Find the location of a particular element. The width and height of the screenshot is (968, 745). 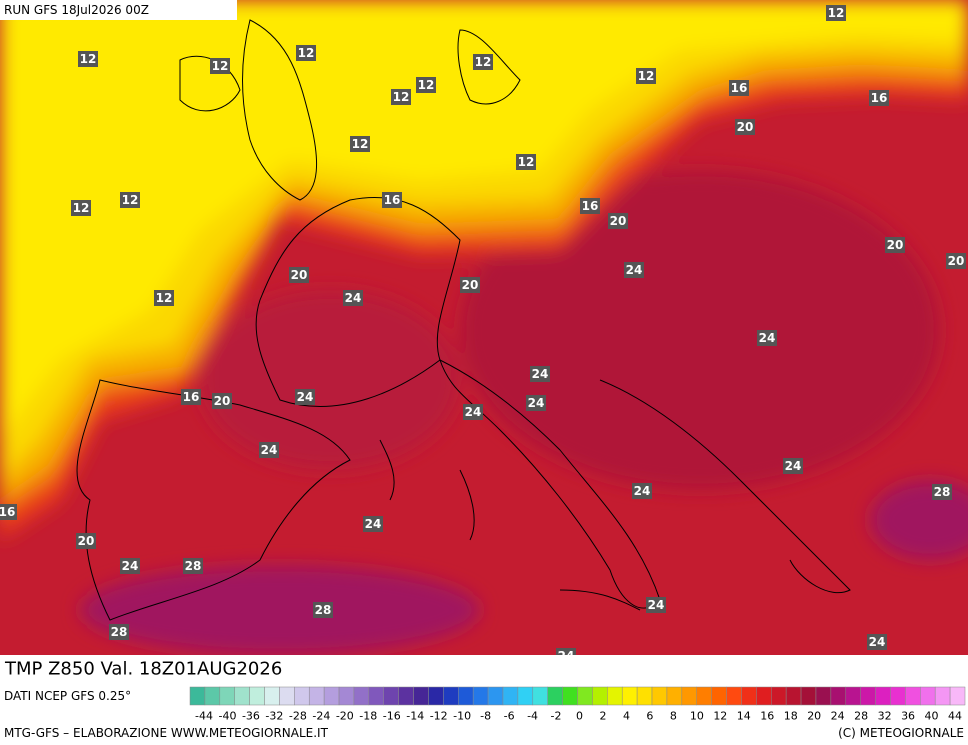

run-box is located at coordinates (118, 10).